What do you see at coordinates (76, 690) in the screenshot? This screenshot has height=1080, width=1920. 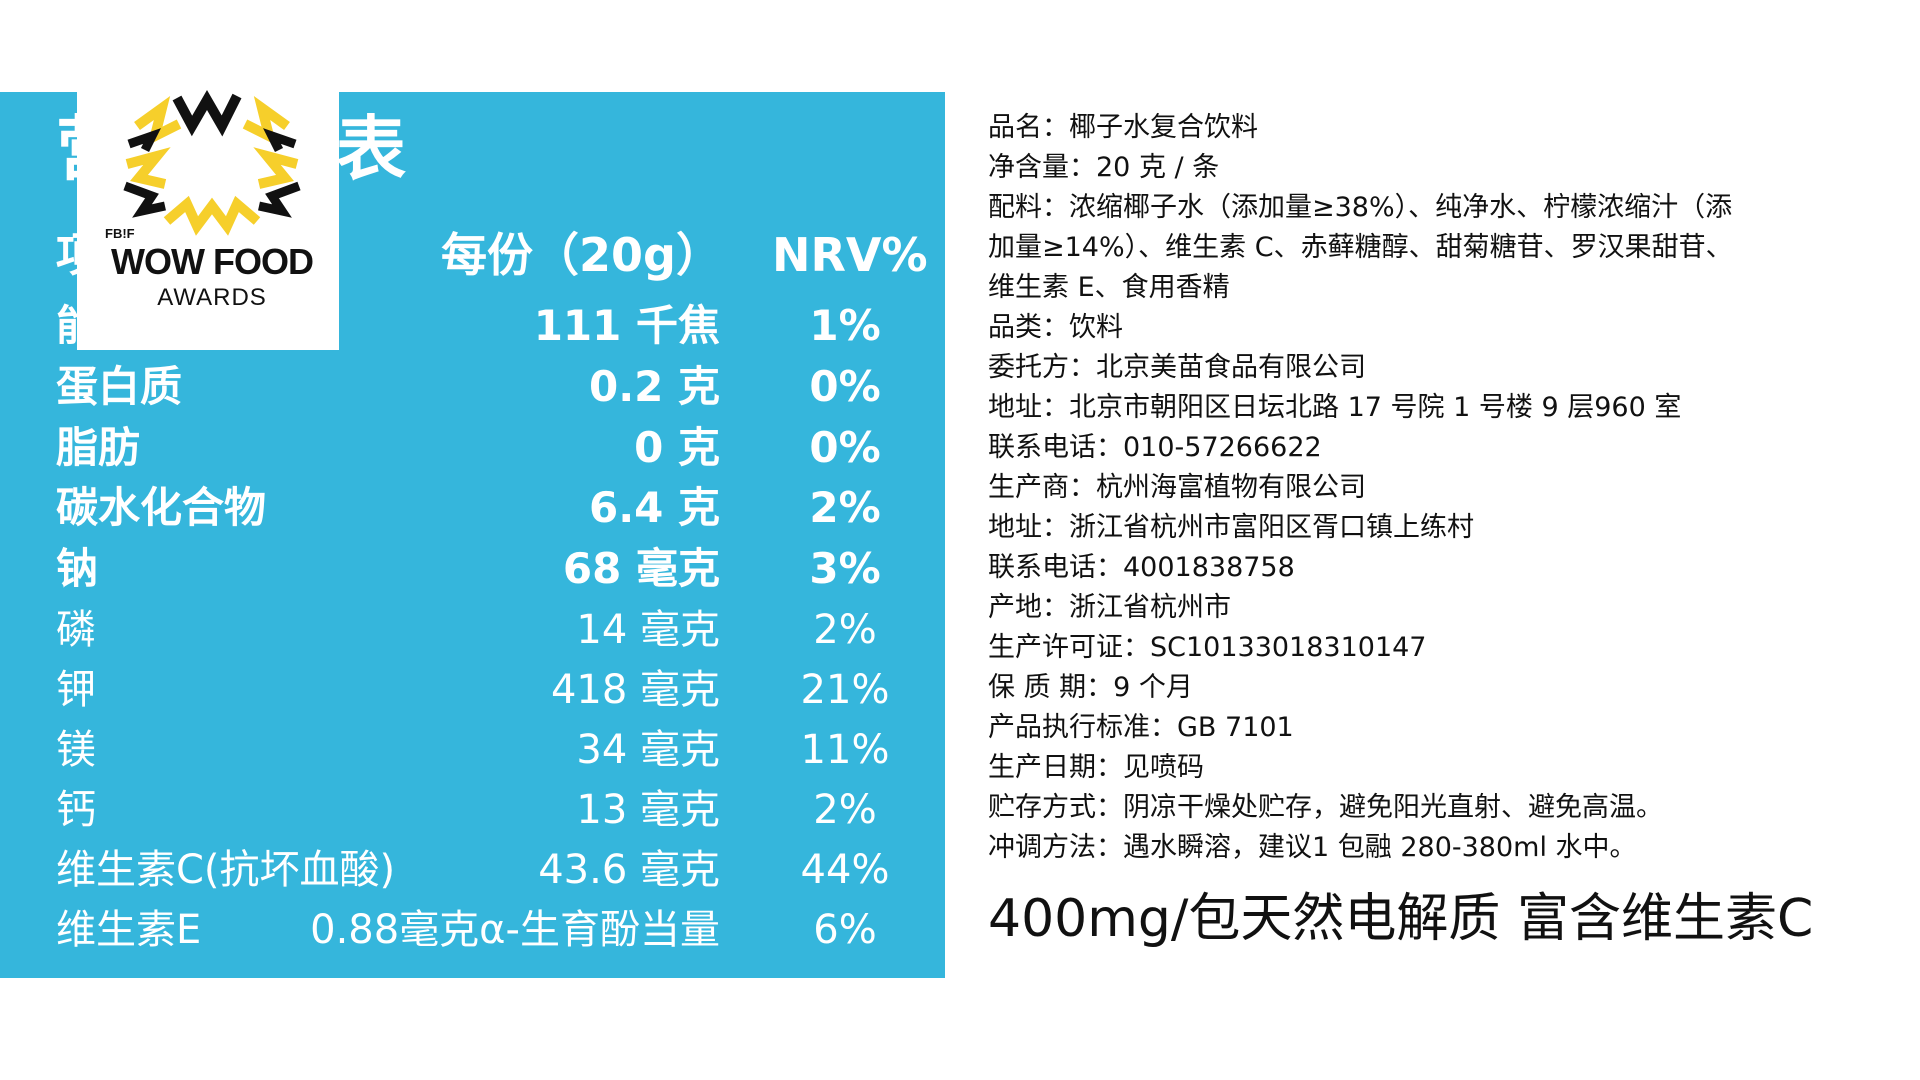 I see `nutrient-name: 钾` at bounding box center [76, 690].